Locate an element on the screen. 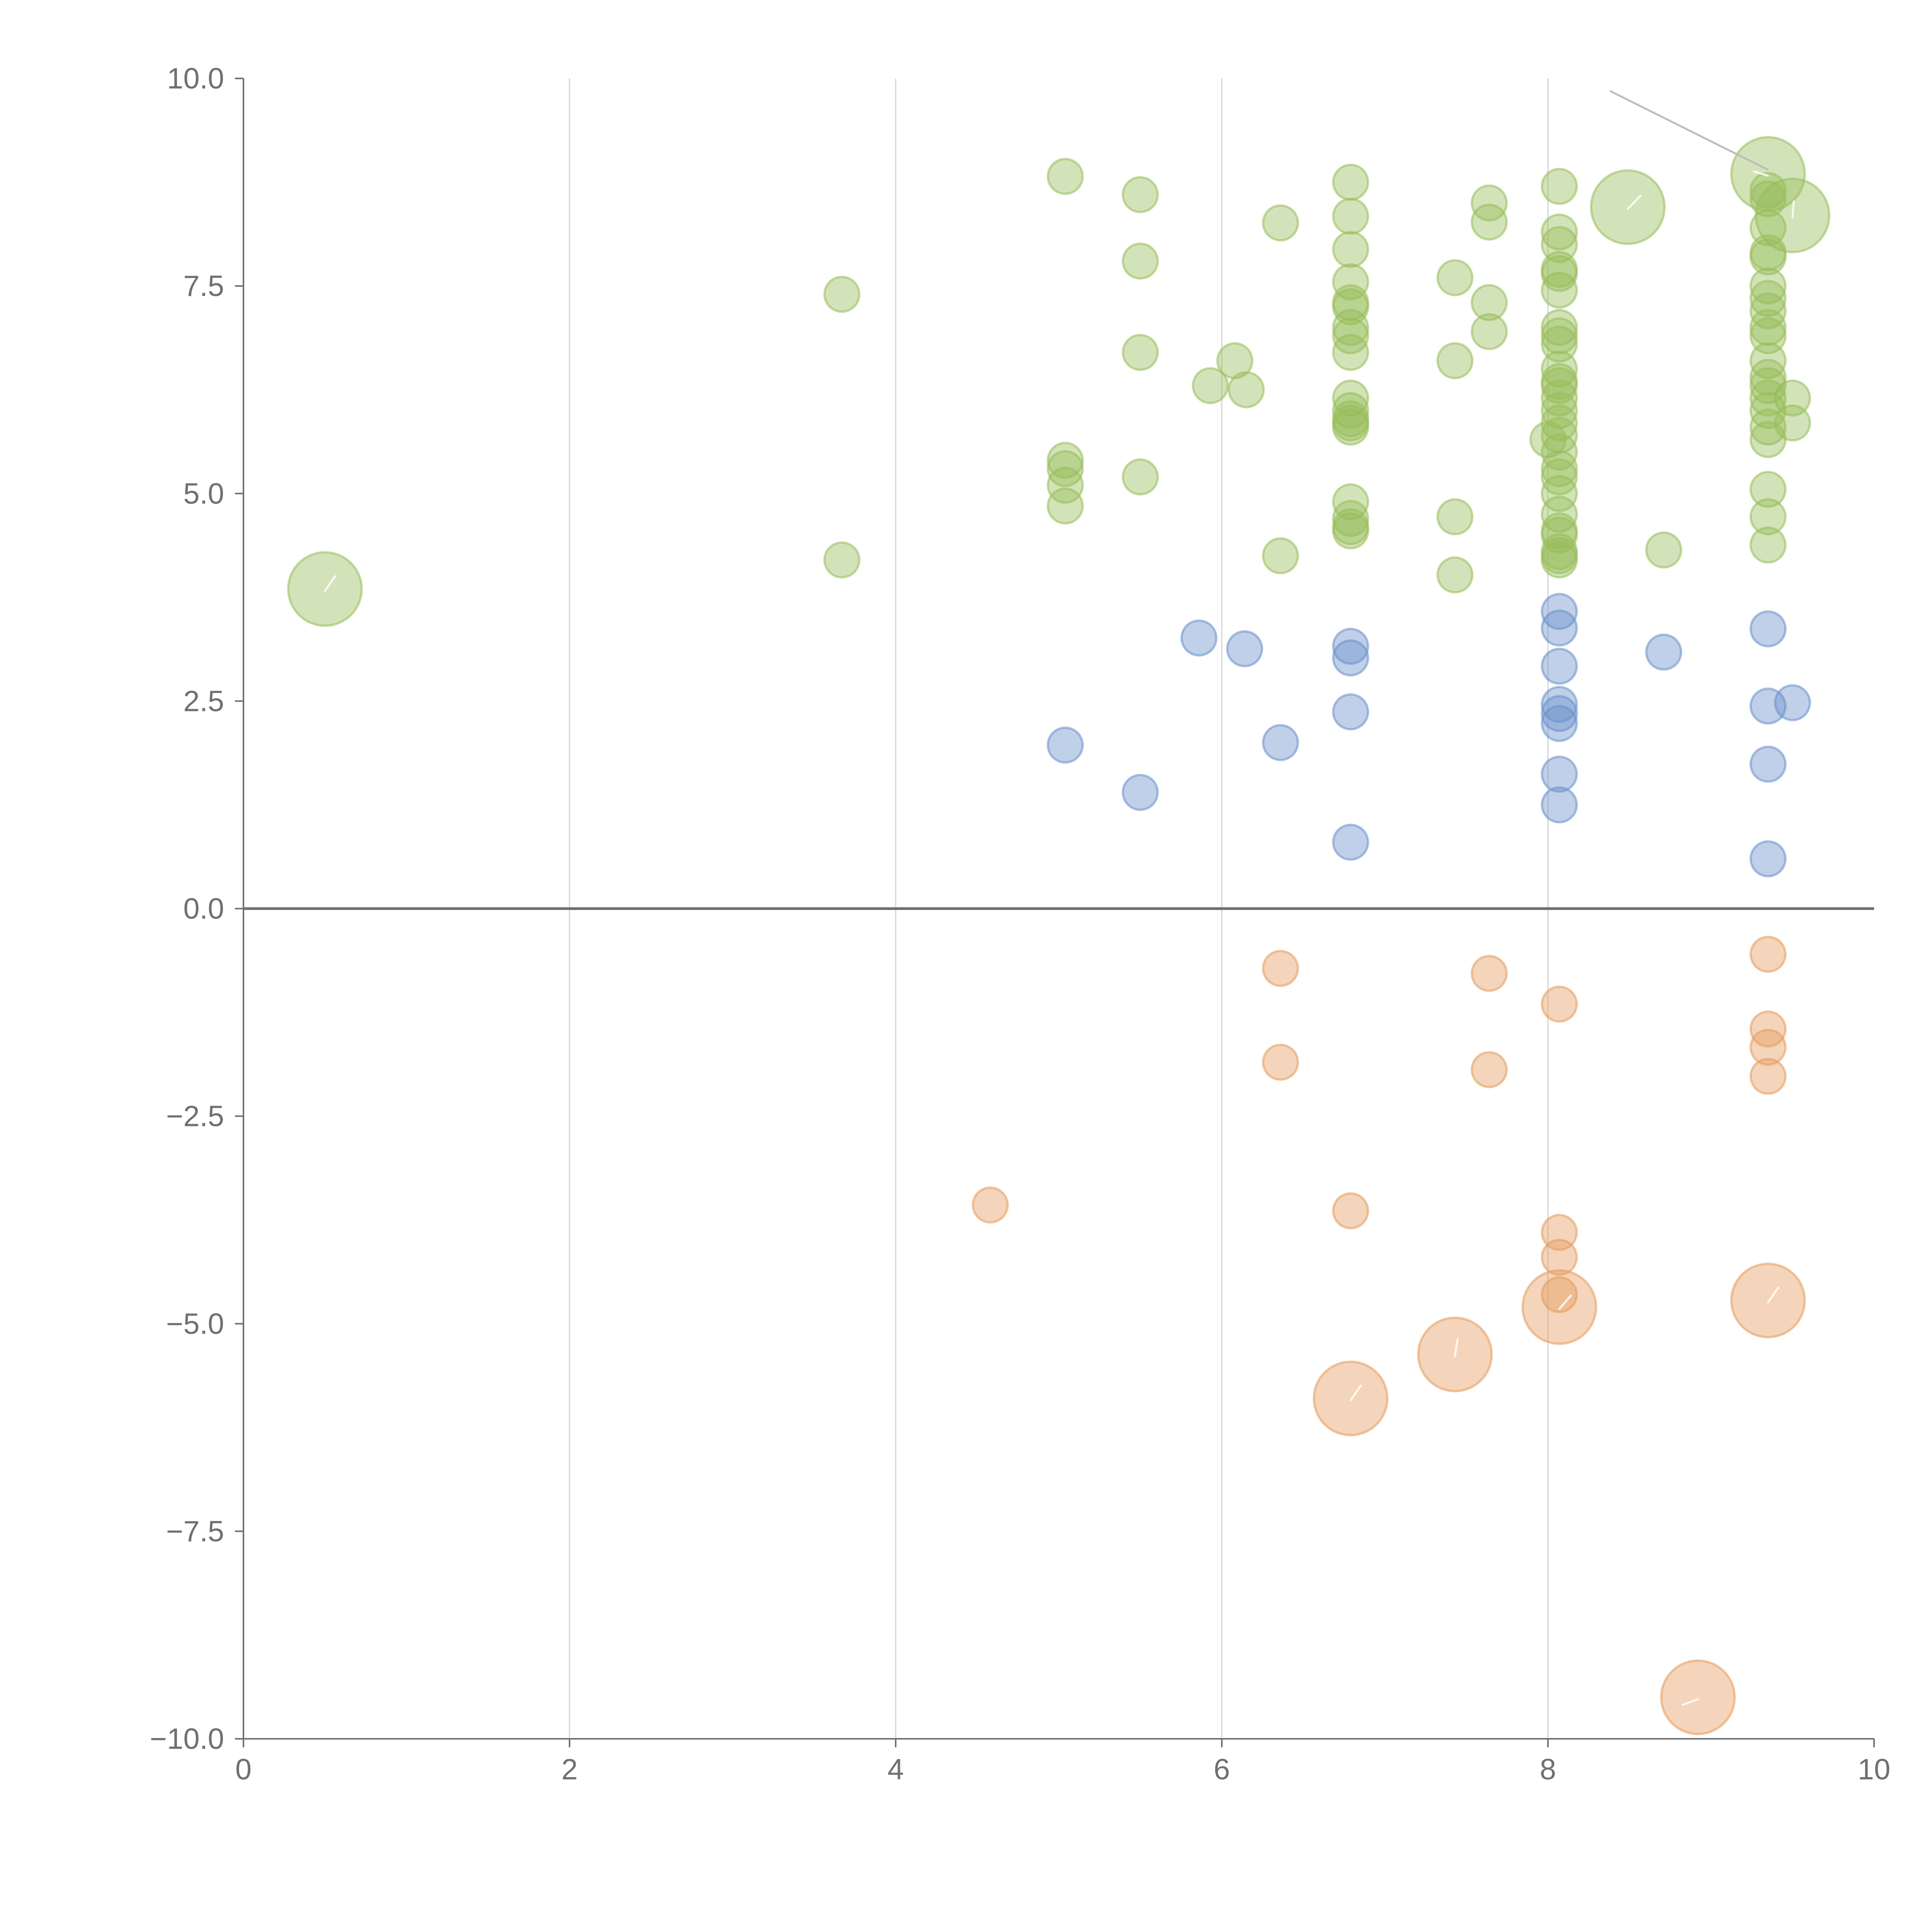  y-tick-label: 5.0 is located at coordinates (204, 493).